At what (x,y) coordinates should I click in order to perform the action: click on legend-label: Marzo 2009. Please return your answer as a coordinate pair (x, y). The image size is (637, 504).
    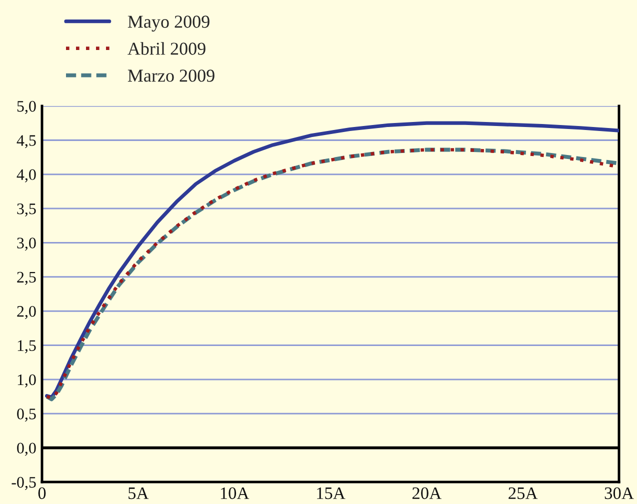
    Looking at the image, I should click on (171, 76).